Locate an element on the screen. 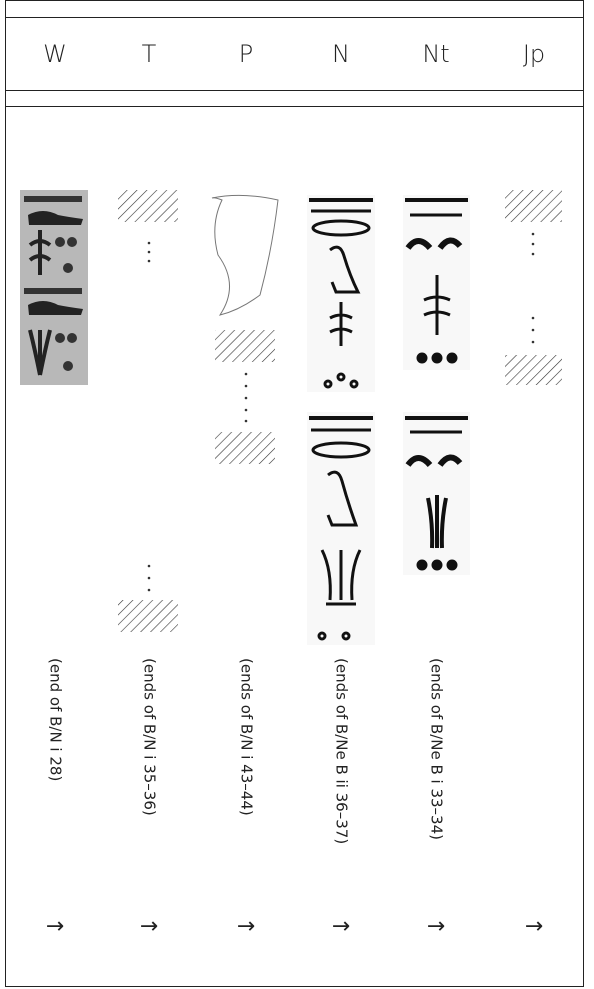 This screenshot has height=989, width=594. note: (ends of B/Ne B i 33–34) is located at coordinates (437, 749).